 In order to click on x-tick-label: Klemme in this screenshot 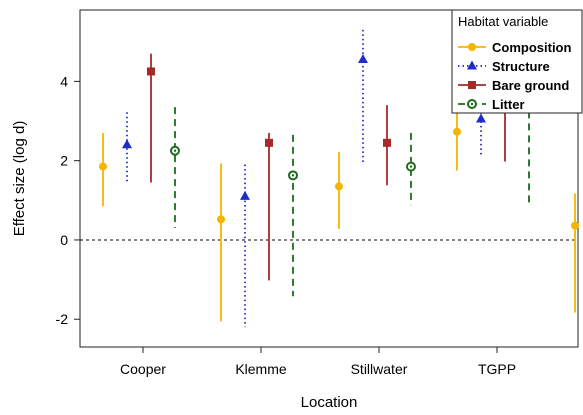, I will do `click(261, 369)`.